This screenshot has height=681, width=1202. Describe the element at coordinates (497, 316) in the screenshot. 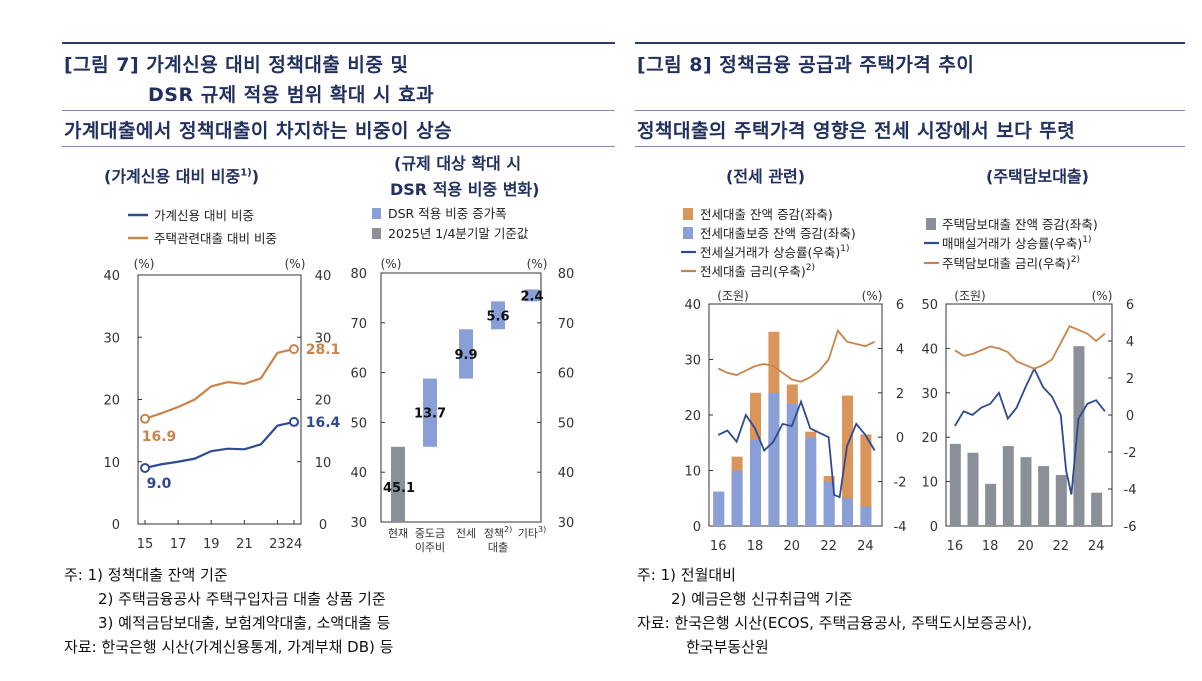

I see `c2-data-label: 5.6` at that location.